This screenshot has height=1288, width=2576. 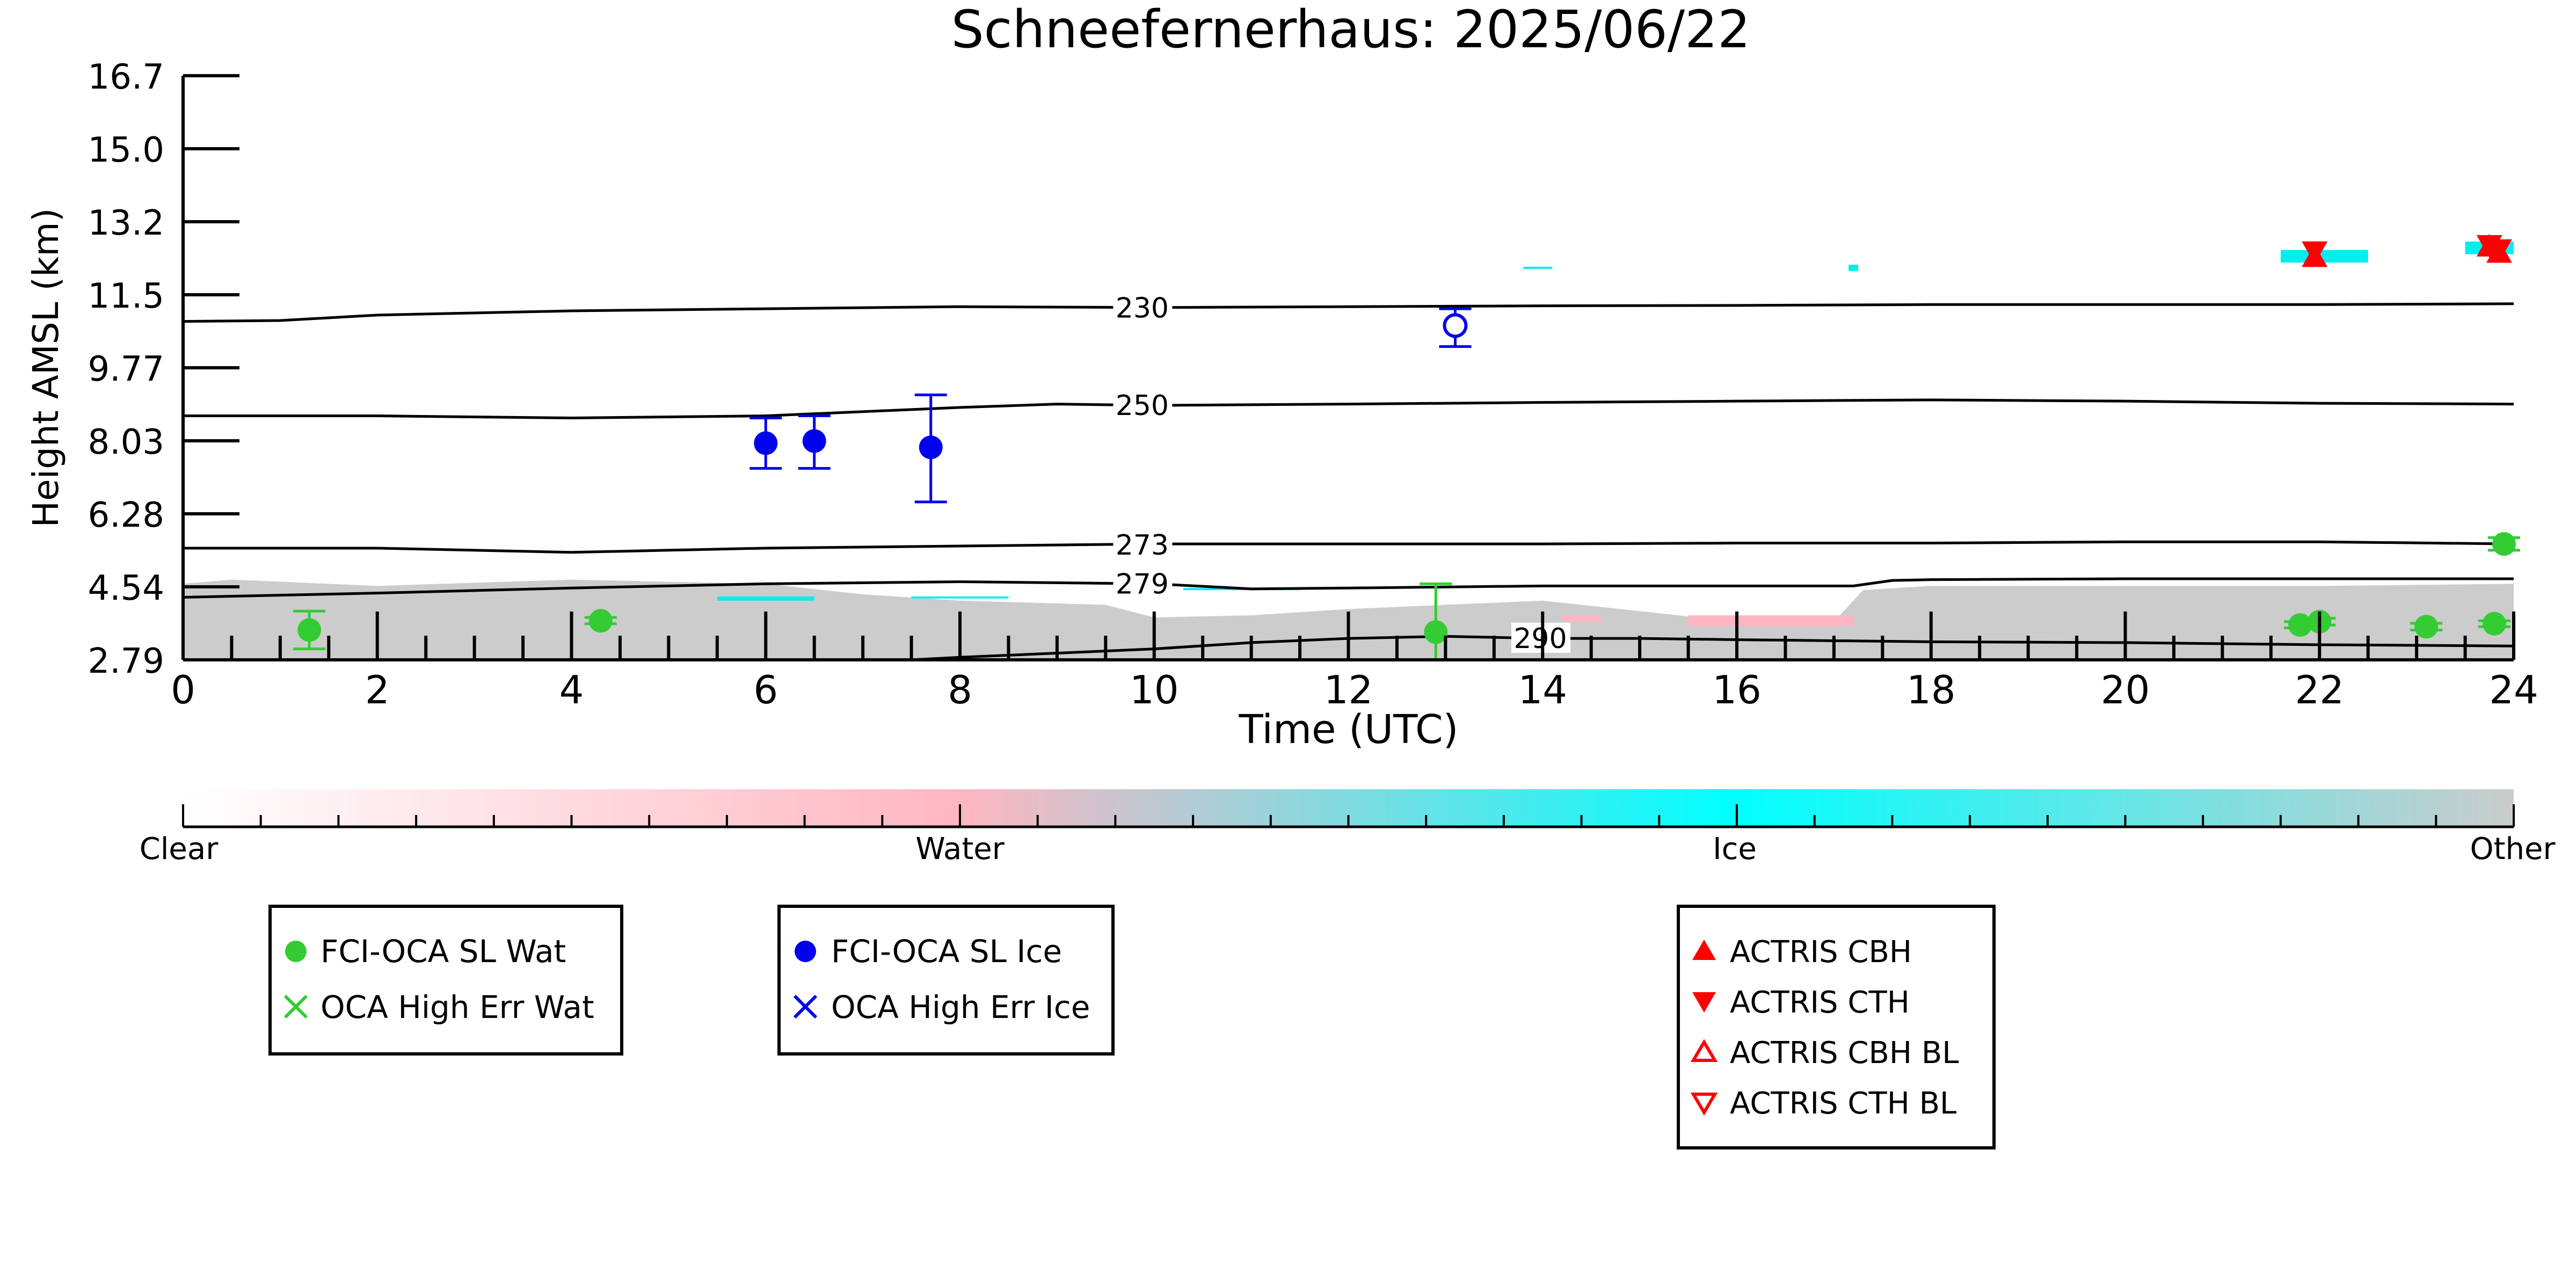 I want to click on x-tick-label-0: 0, so click(x=183, y=689).